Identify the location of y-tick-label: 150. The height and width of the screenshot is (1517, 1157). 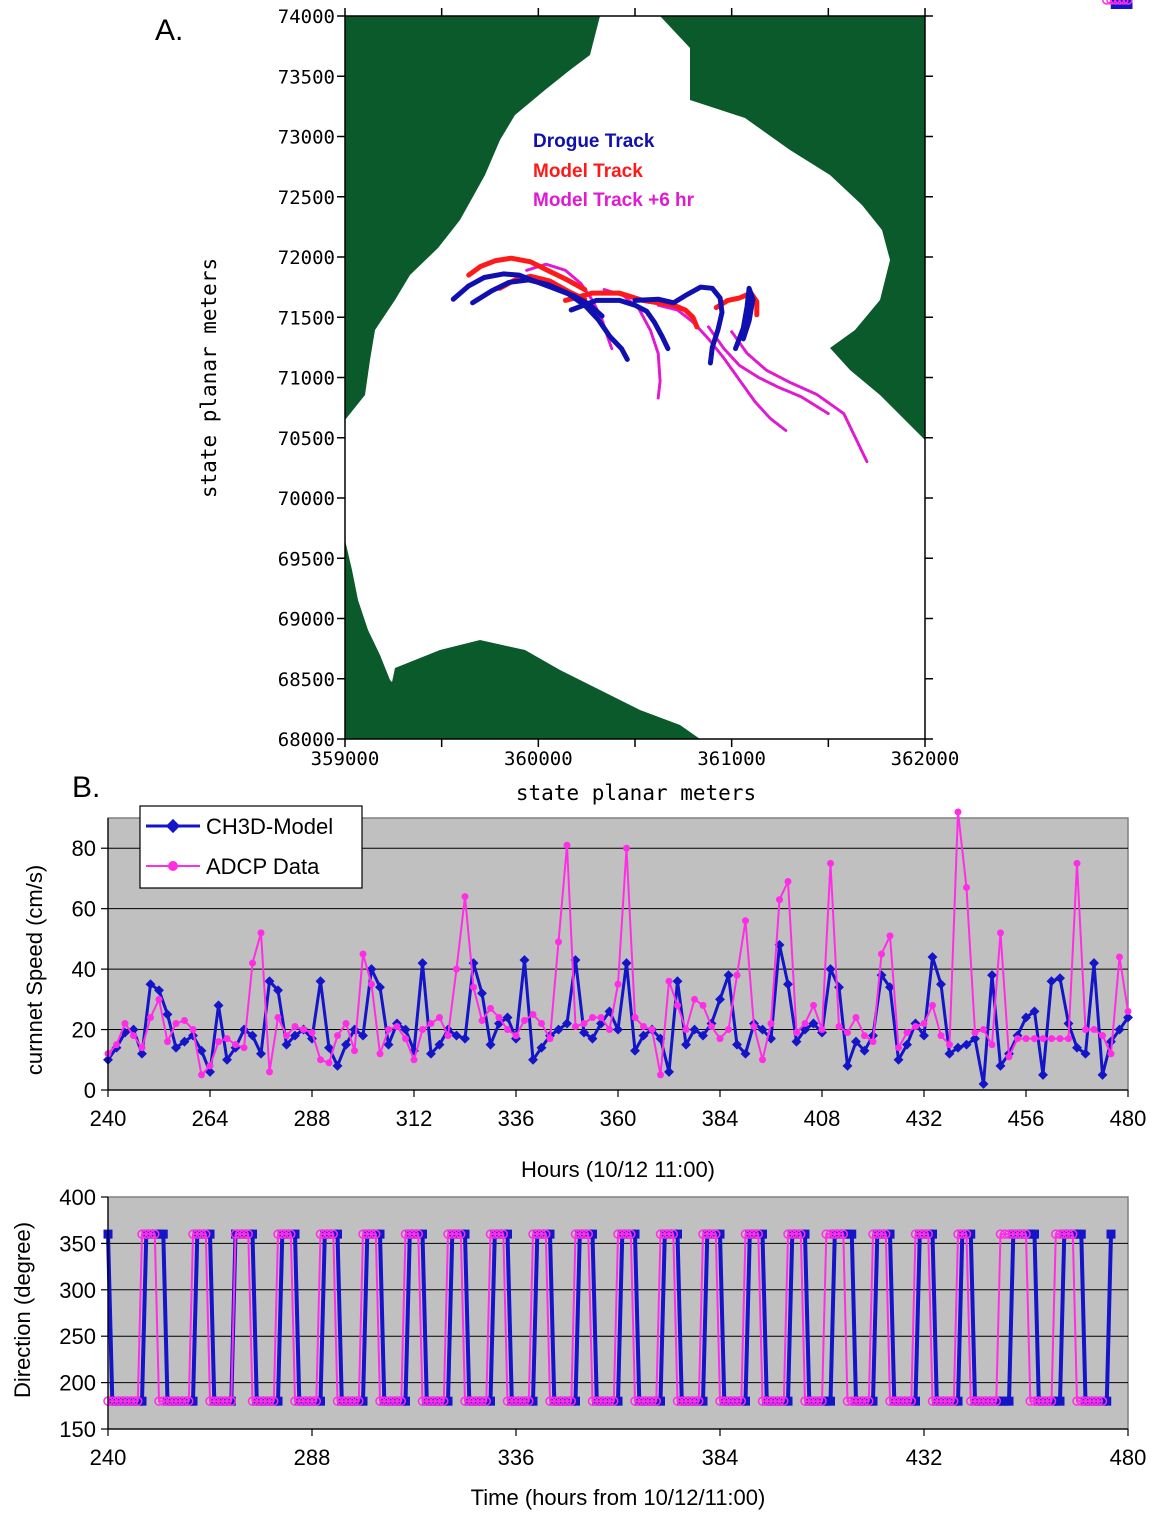
(77, 1429).